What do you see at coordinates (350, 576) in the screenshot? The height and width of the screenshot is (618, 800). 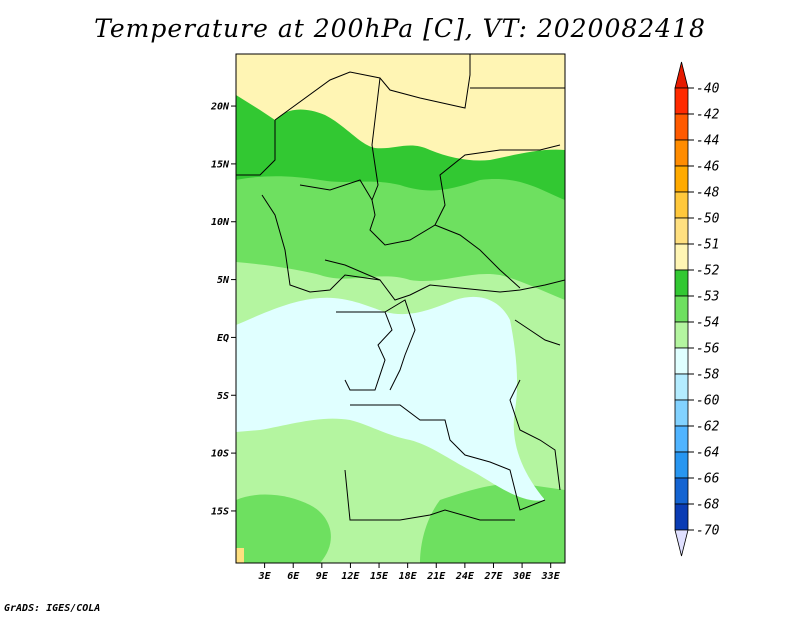 I see `lon-tick-label: 12E` at bounding box center [350, 576].